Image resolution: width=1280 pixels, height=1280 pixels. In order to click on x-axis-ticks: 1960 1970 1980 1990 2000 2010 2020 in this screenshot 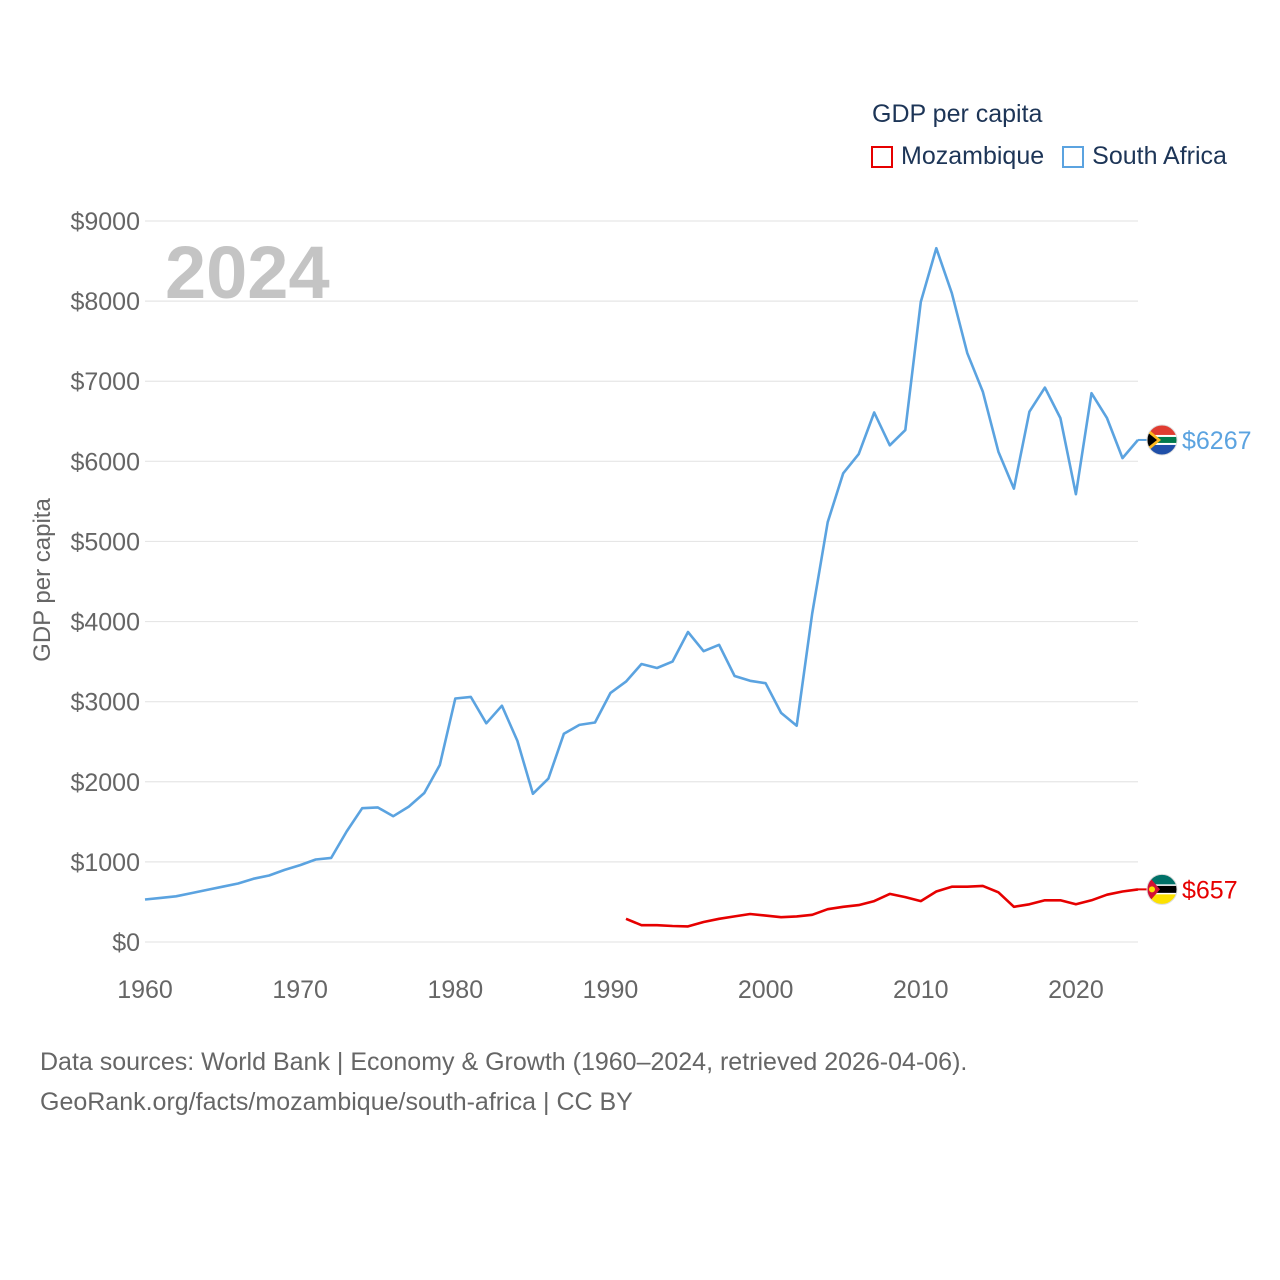, I will do `click(610, 990)`.